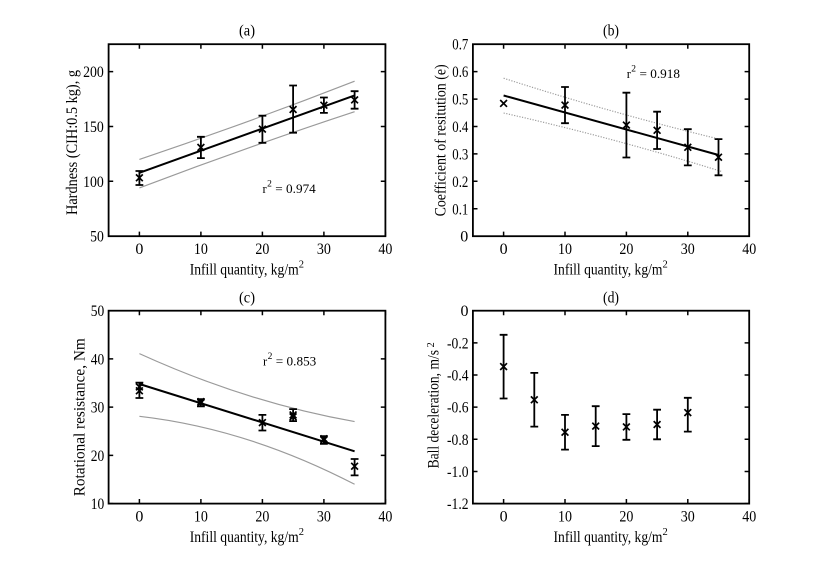  I want to click on svg-text: 0.5, so click(460, 100).